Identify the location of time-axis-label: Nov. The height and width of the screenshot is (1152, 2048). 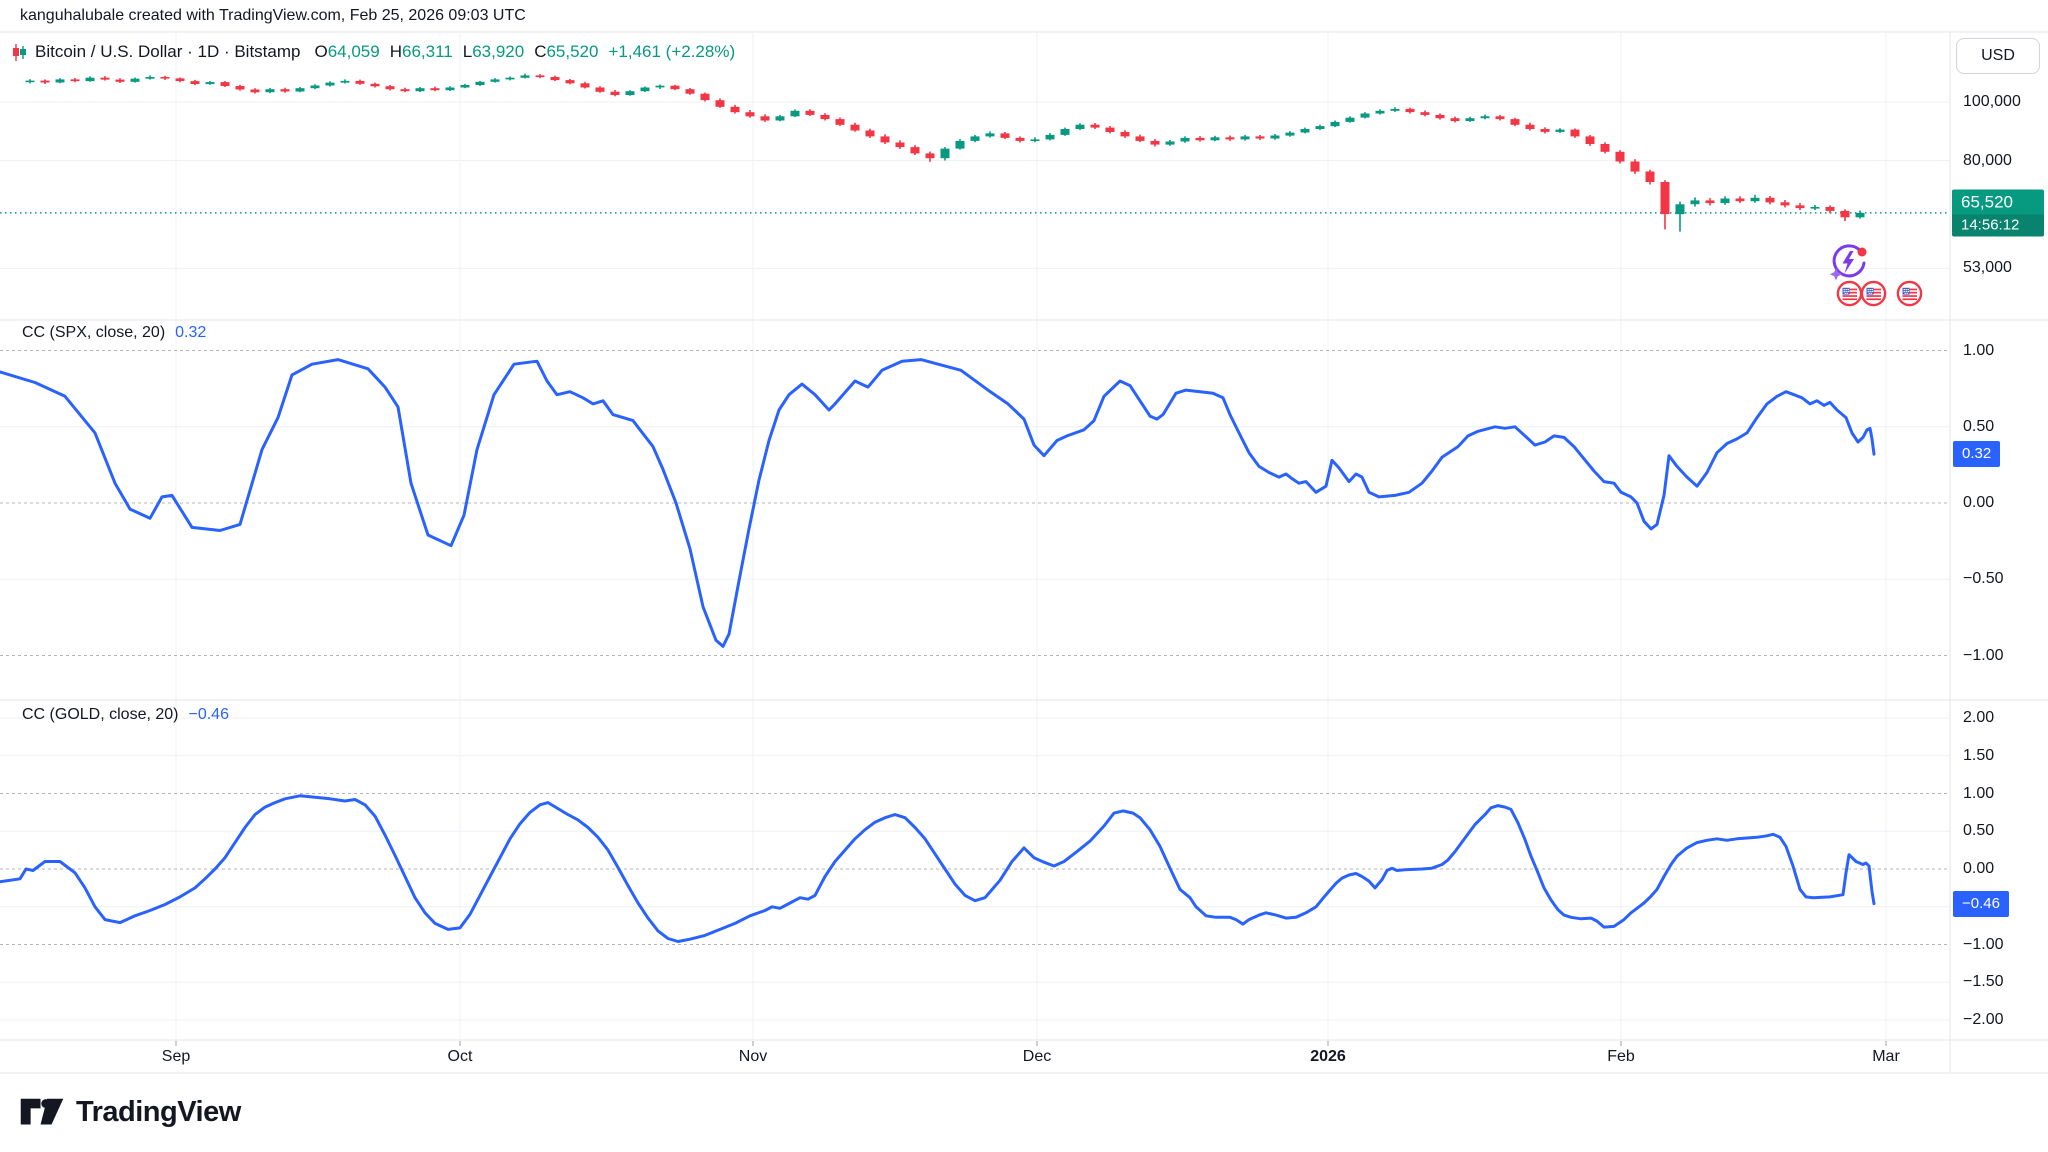
(753, 1056).